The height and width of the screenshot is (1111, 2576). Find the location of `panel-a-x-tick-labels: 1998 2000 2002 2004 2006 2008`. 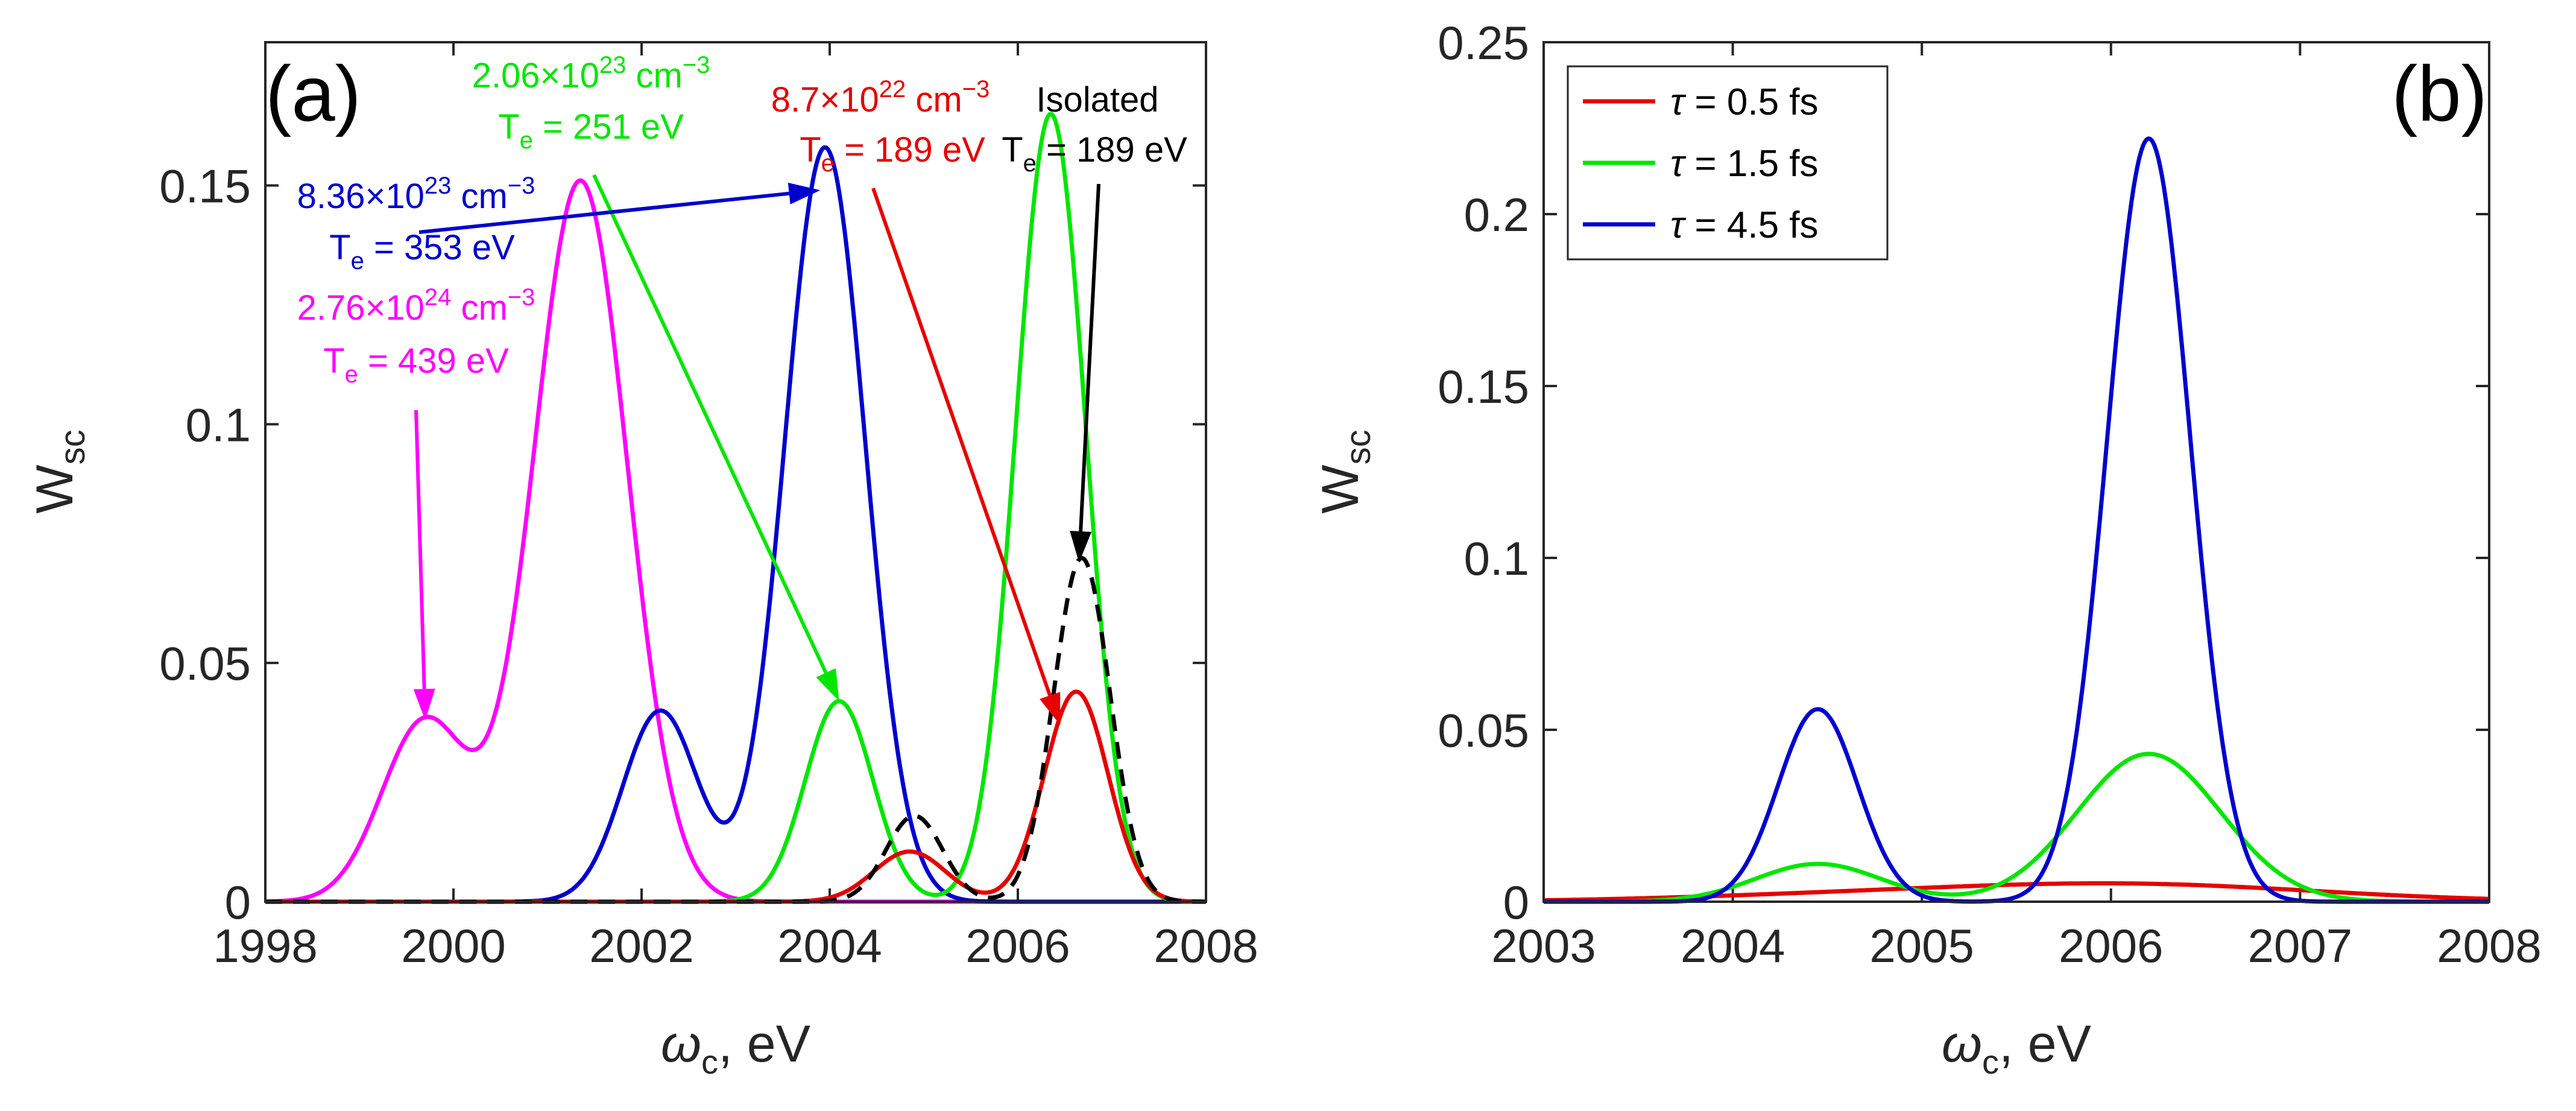

panel-a-x-tick-labels: 1998 2000 2002 2004 2006 2008 is located at coordinates (735, 945).